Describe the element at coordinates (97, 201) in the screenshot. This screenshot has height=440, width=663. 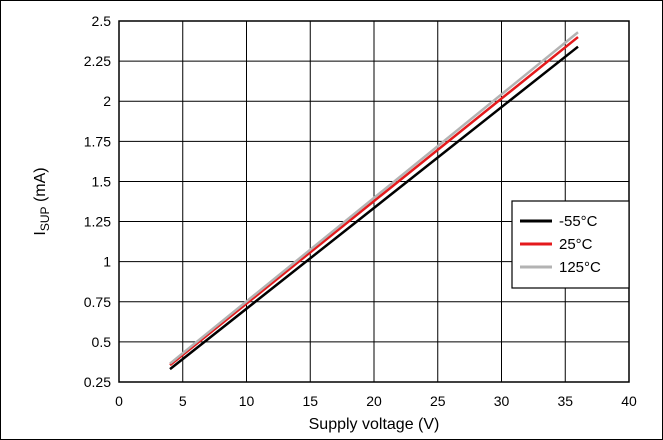
I see `y-tick-labels: 0.25 0.5 0.75 1 1.25 1.5 1.75 2 2.25 2.5` at that location.